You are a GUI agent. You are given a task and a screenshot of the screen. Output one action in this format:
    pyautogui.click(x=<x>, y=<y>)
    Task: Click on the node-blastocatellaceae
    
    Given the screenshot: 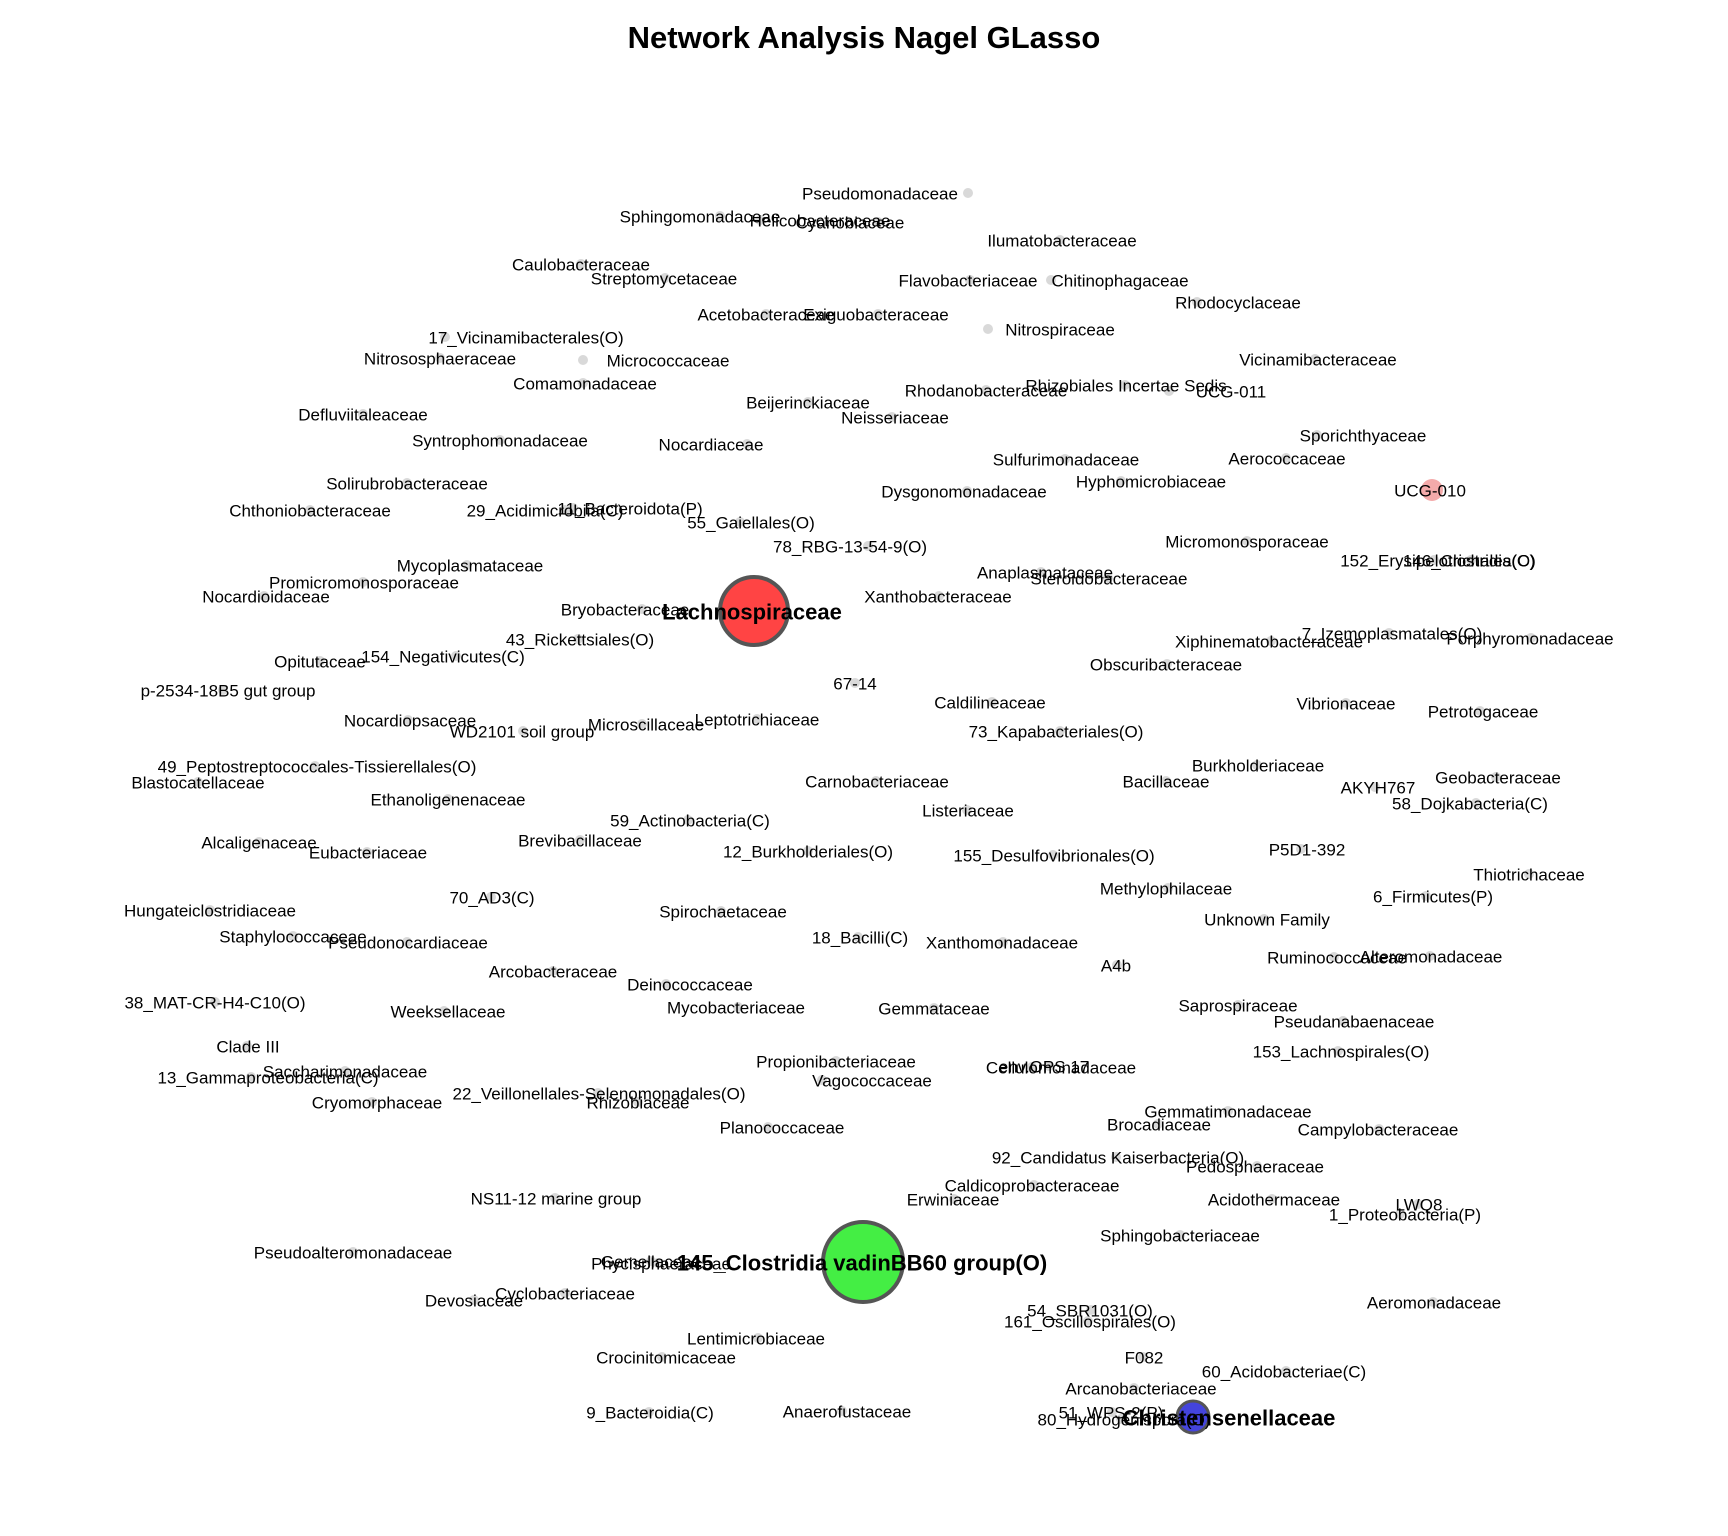 What is the action you would take?
    pyautogui.click(x=198, y=782)
    